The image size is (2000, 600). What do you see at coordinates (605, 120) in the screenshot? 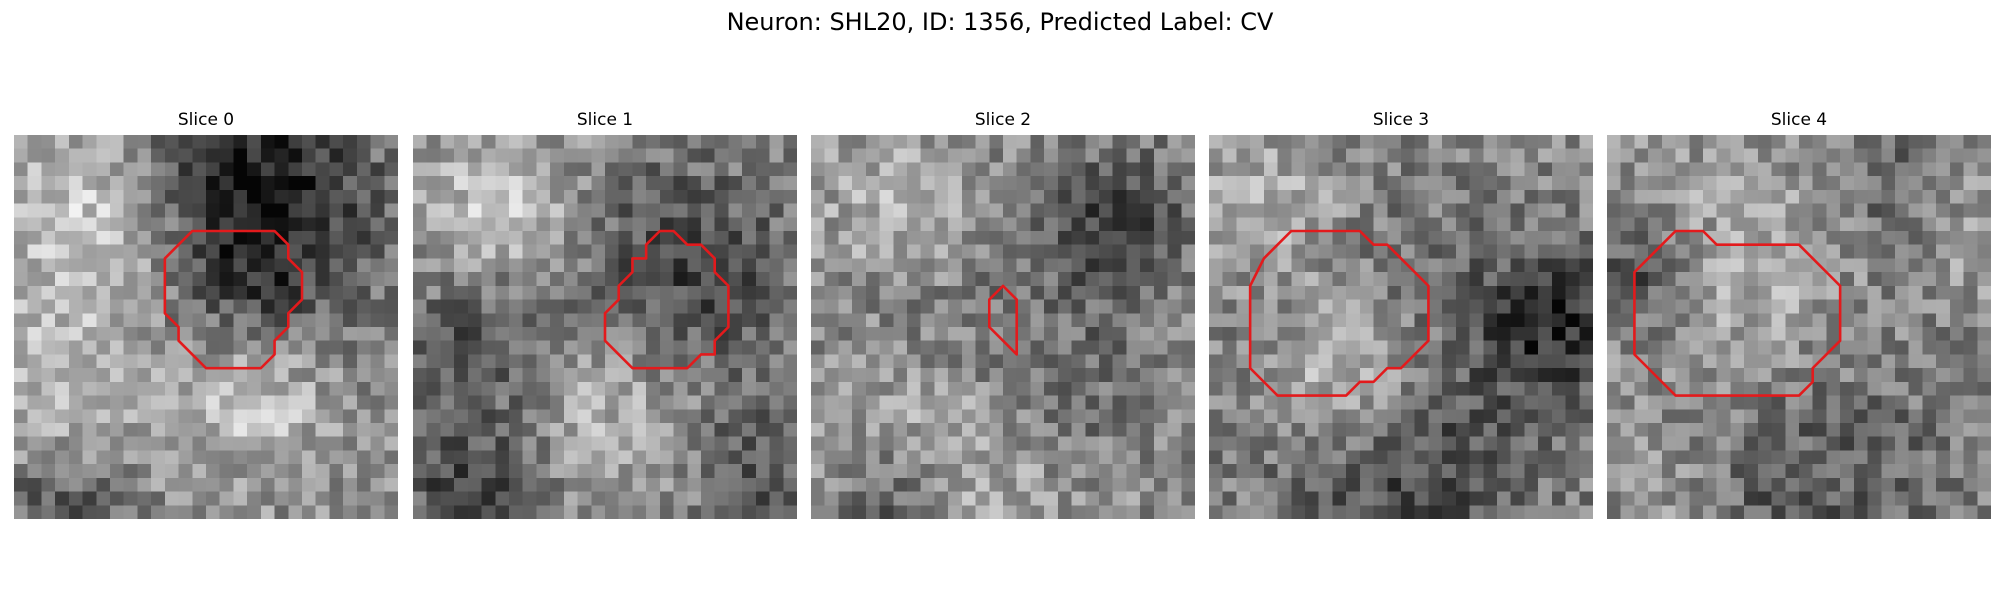
I see `slice-title: Slice 1` at bounding box center [605, 120].